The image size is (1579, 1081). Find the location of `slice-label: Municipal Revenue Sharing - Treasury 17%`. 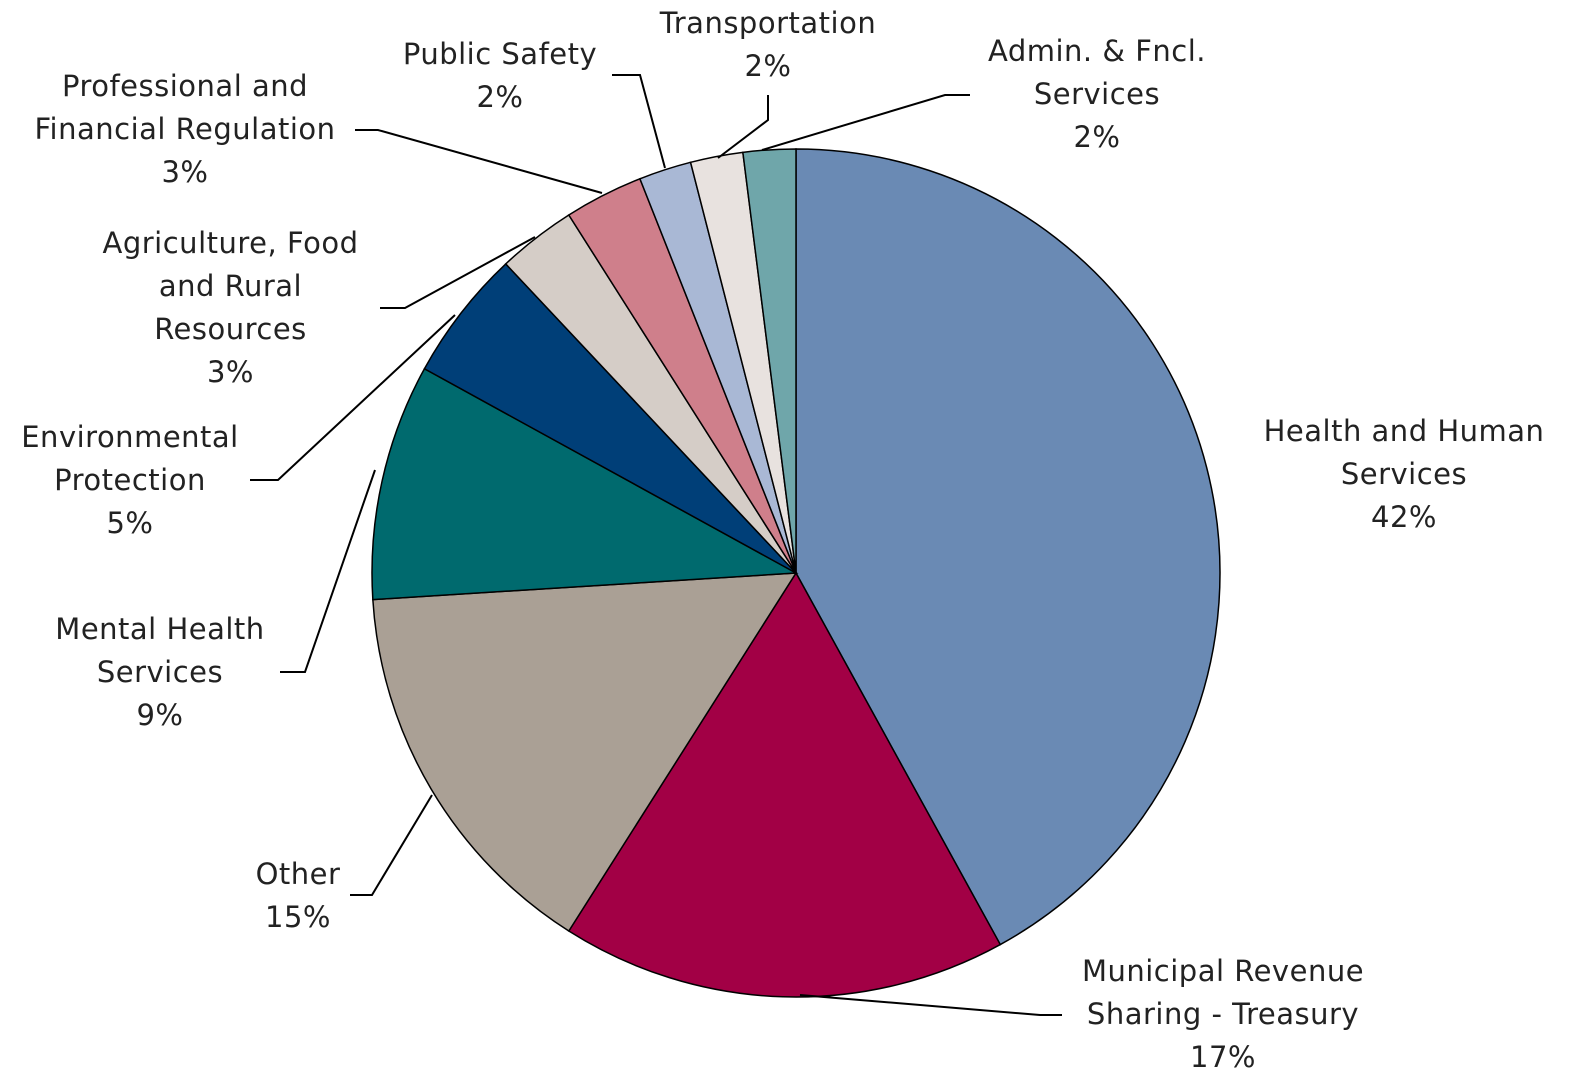

slice-label: Municipal Revenue Sharing - Treasury 17% is located at coordinates (1223, 1014).